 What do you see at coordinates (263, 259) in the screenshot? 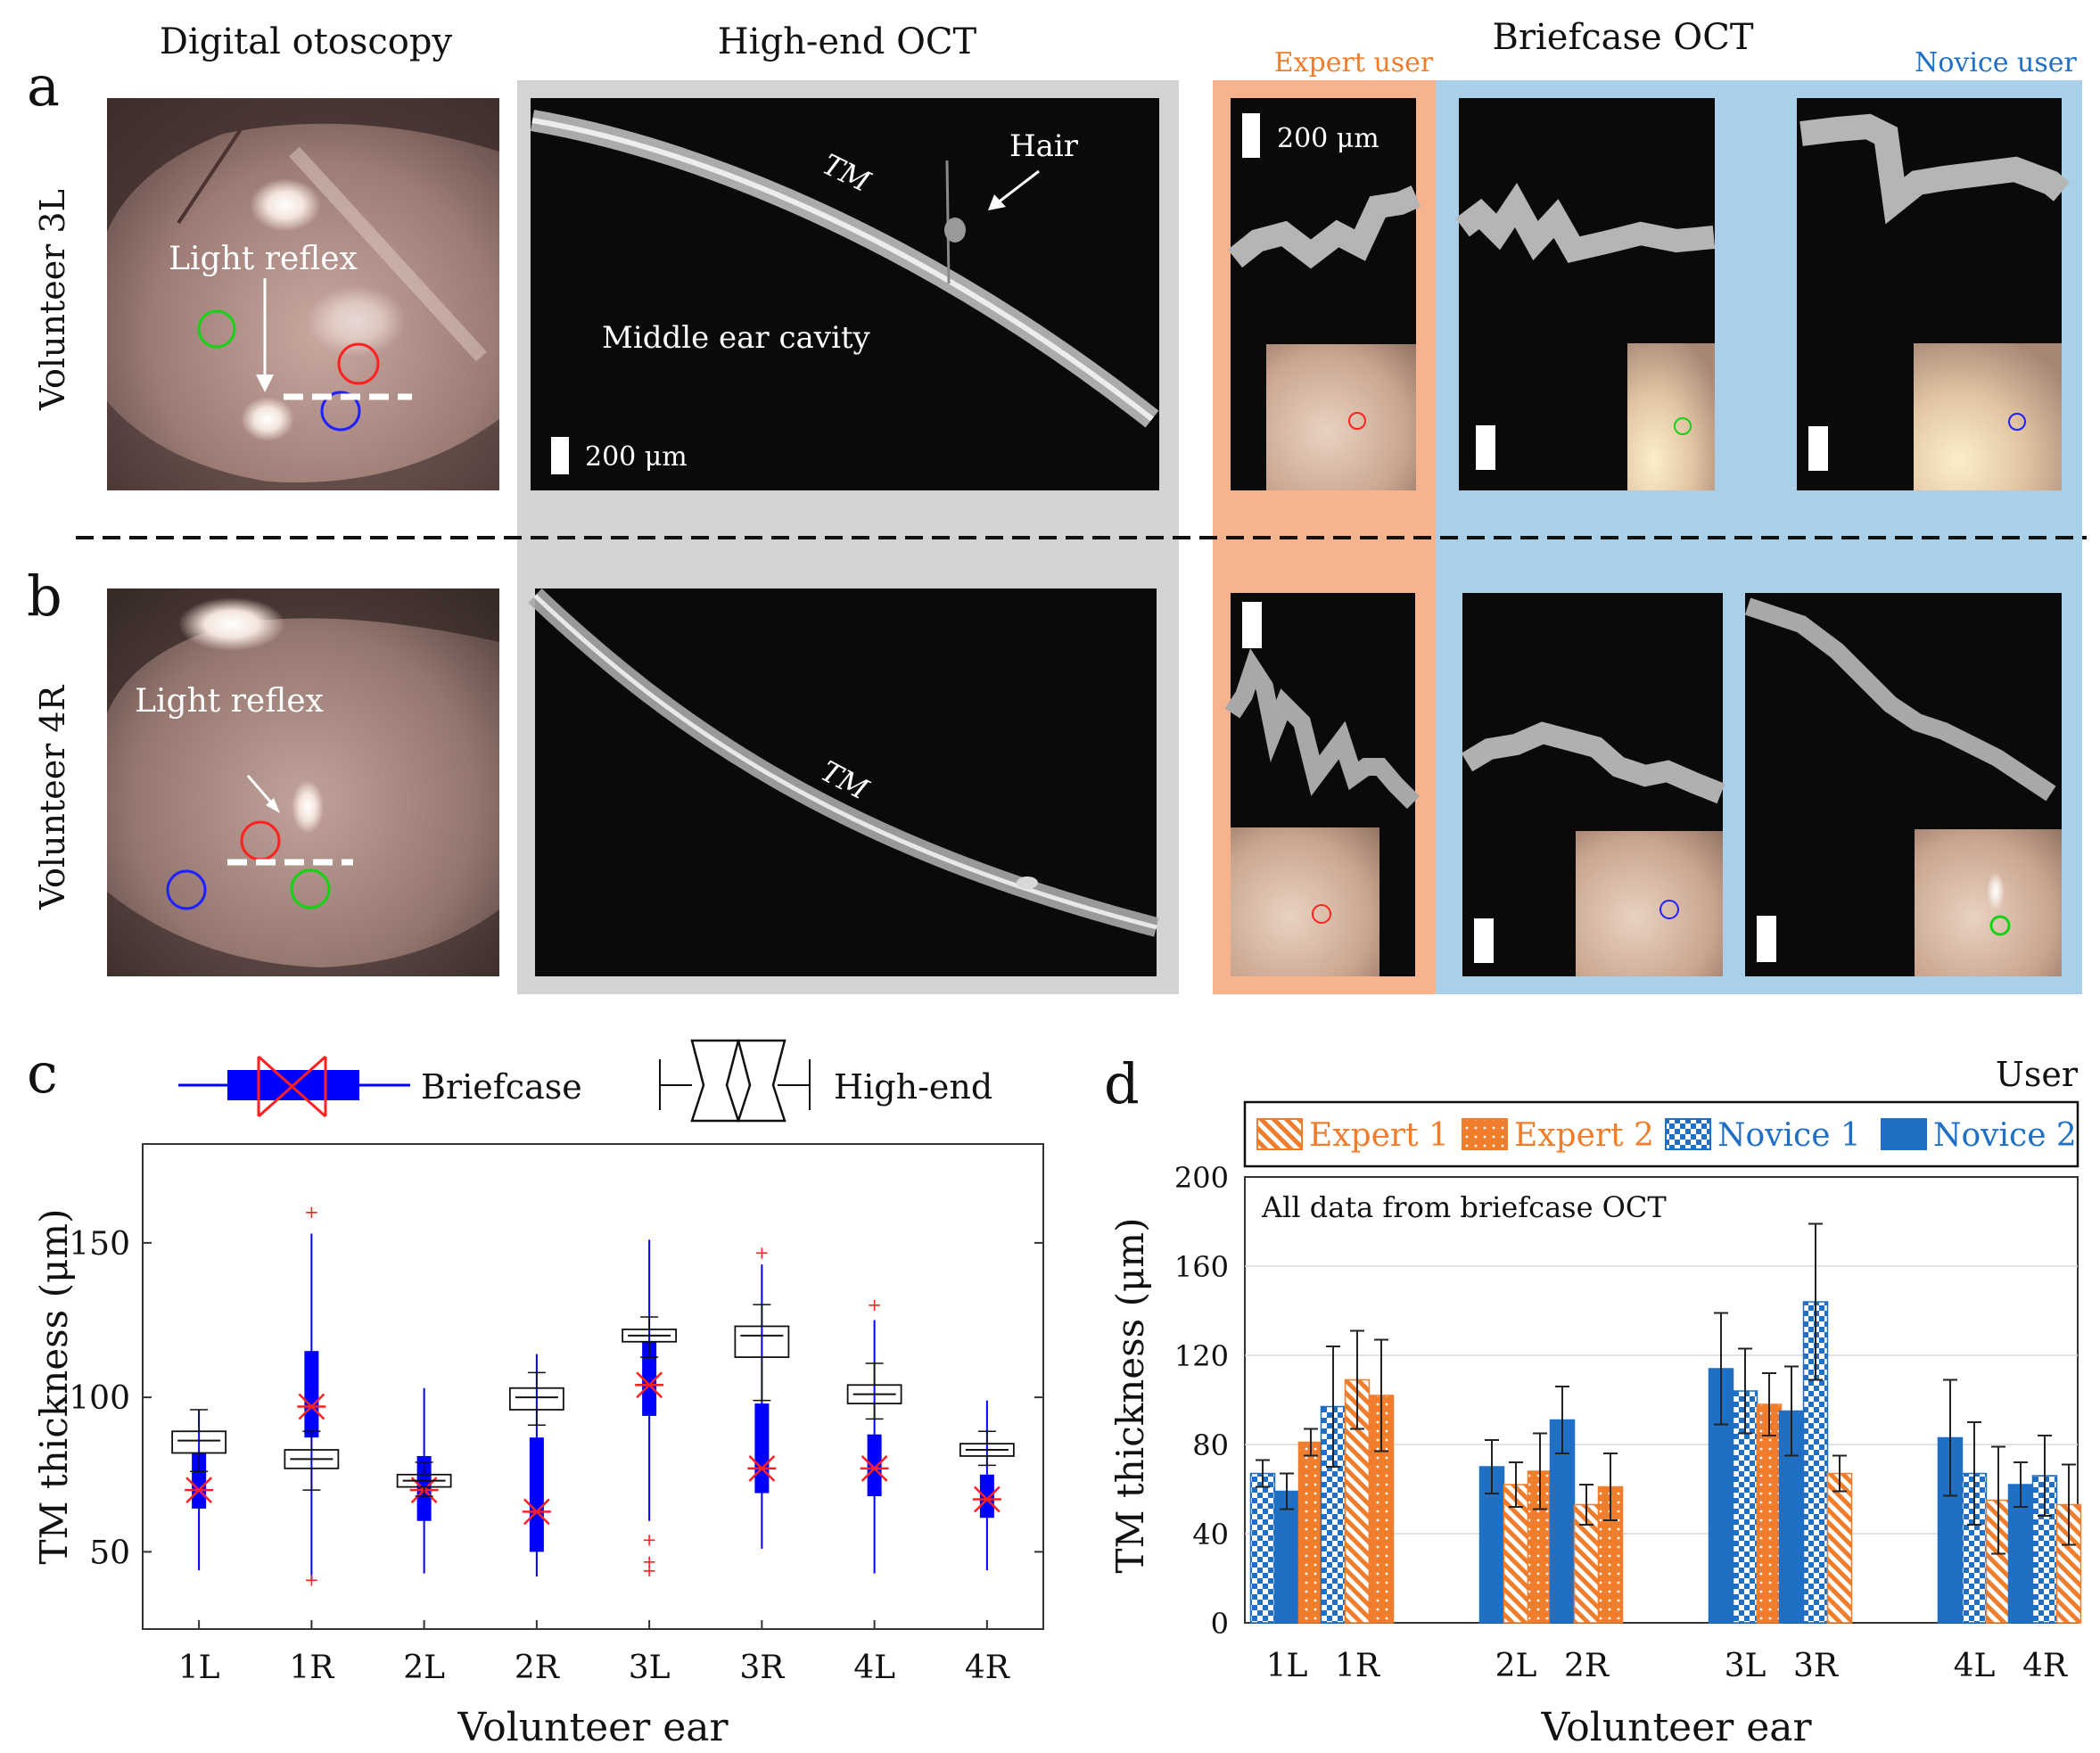
I see `light-reflex-a-label: Light reflex` at bounding box center [263, 259].